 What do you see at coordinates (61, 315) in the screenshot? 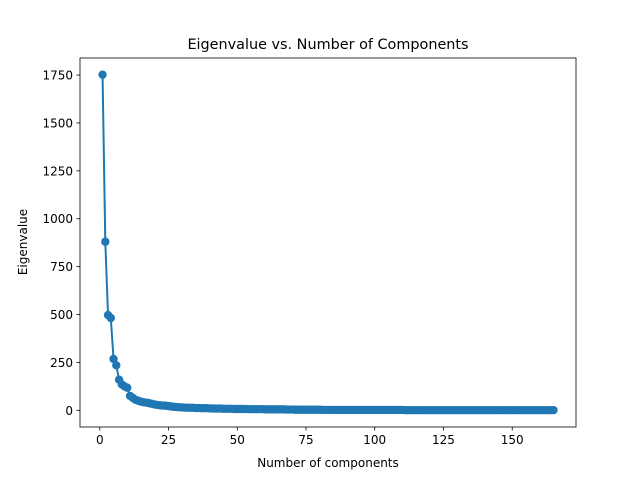
I see `y-tick-label: 500` at bounding box center [61, 315].